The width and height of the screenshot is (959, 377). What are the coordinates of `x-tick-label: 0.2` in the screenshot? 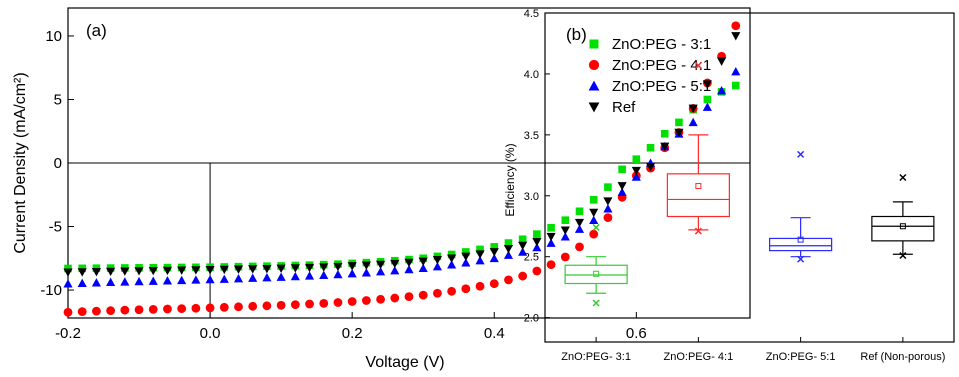 It's located at (352, 333).